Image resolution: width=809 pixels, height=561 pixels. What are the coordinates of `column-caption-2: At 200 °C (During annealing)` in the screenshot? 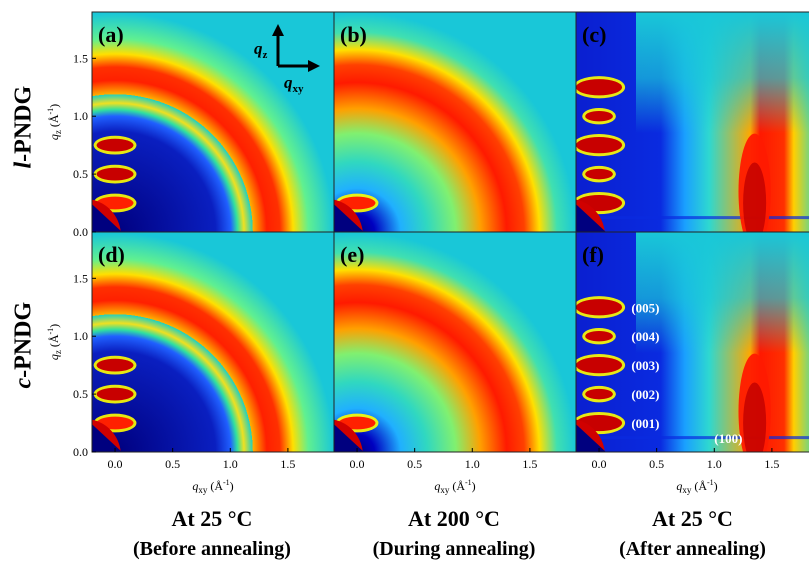 It's located at (454, 533).